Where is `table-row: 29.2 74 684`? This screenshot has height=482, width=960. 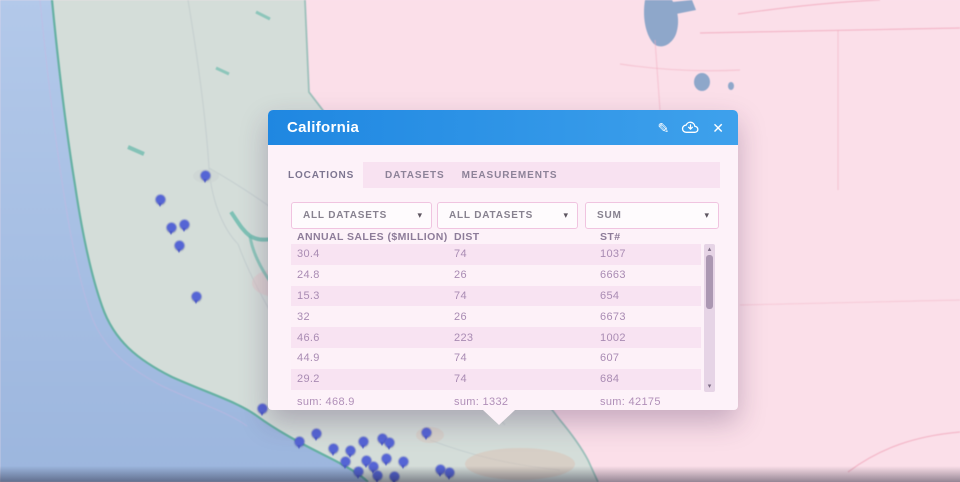
table-row: 29.2 74 684 is located at coordinates (496, 379).